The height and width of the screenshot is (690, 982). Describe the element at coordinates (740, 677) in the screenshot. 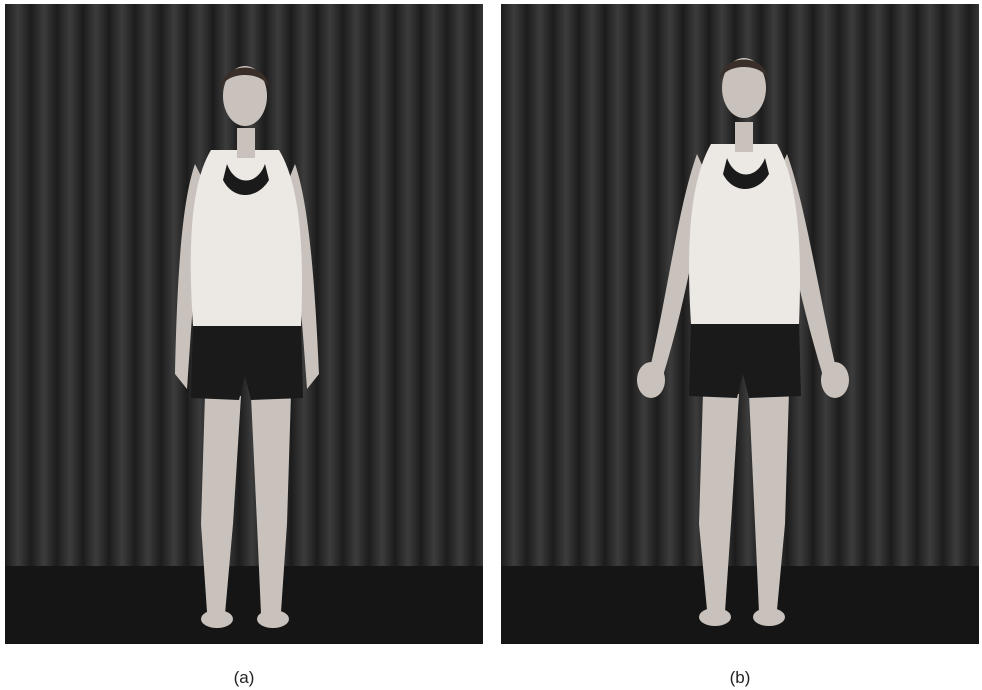

I see `panel-caption-b: (b)` at that location.